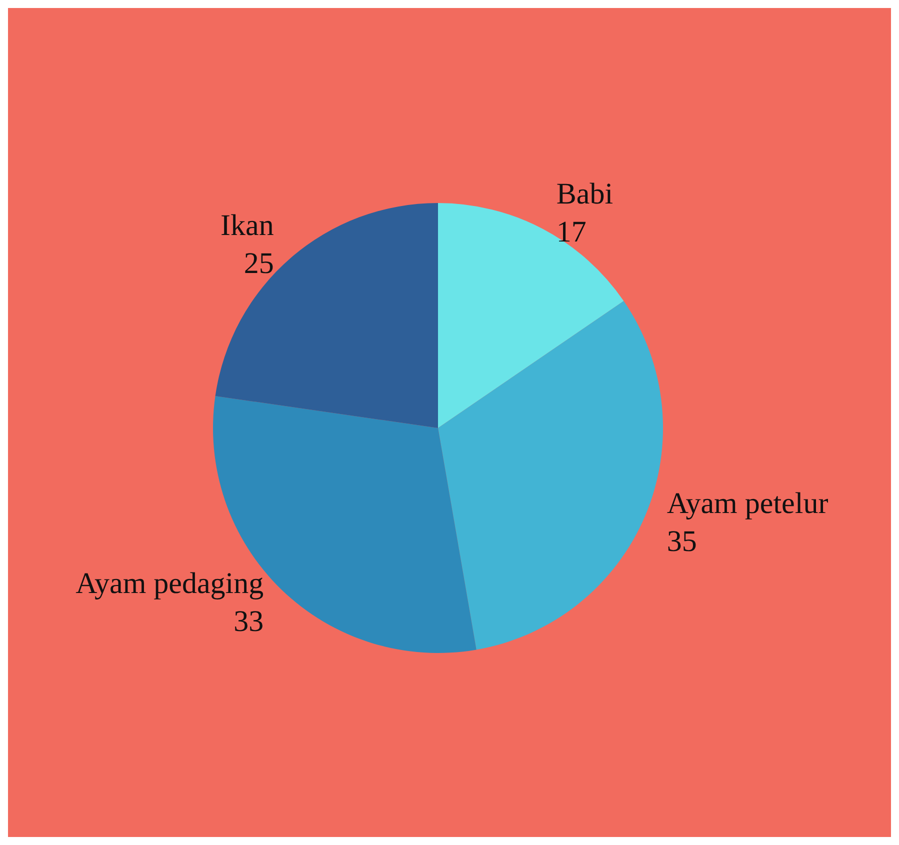 The width and height of the screenshot is (899, 845). Describe the element at coordinates (249, 621) in the screenshot. I see `data-label: 33` at that location.